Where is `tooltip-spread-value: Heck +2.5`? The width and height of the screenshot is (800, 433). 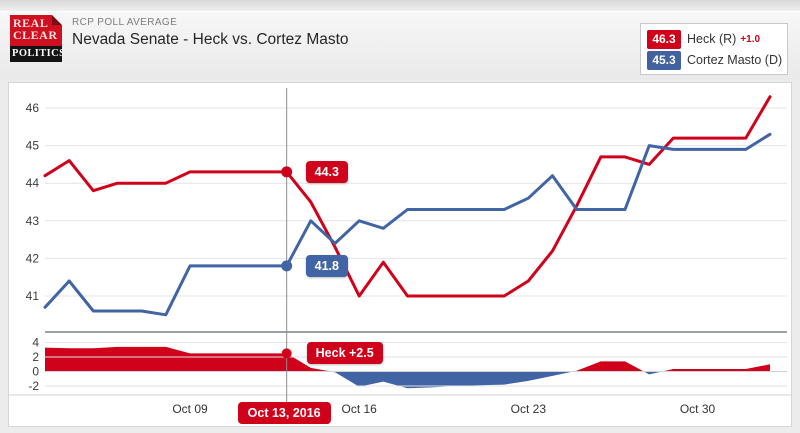 tooltip-spread-value: Heck +2.5 is located at coordinates (344, 353).